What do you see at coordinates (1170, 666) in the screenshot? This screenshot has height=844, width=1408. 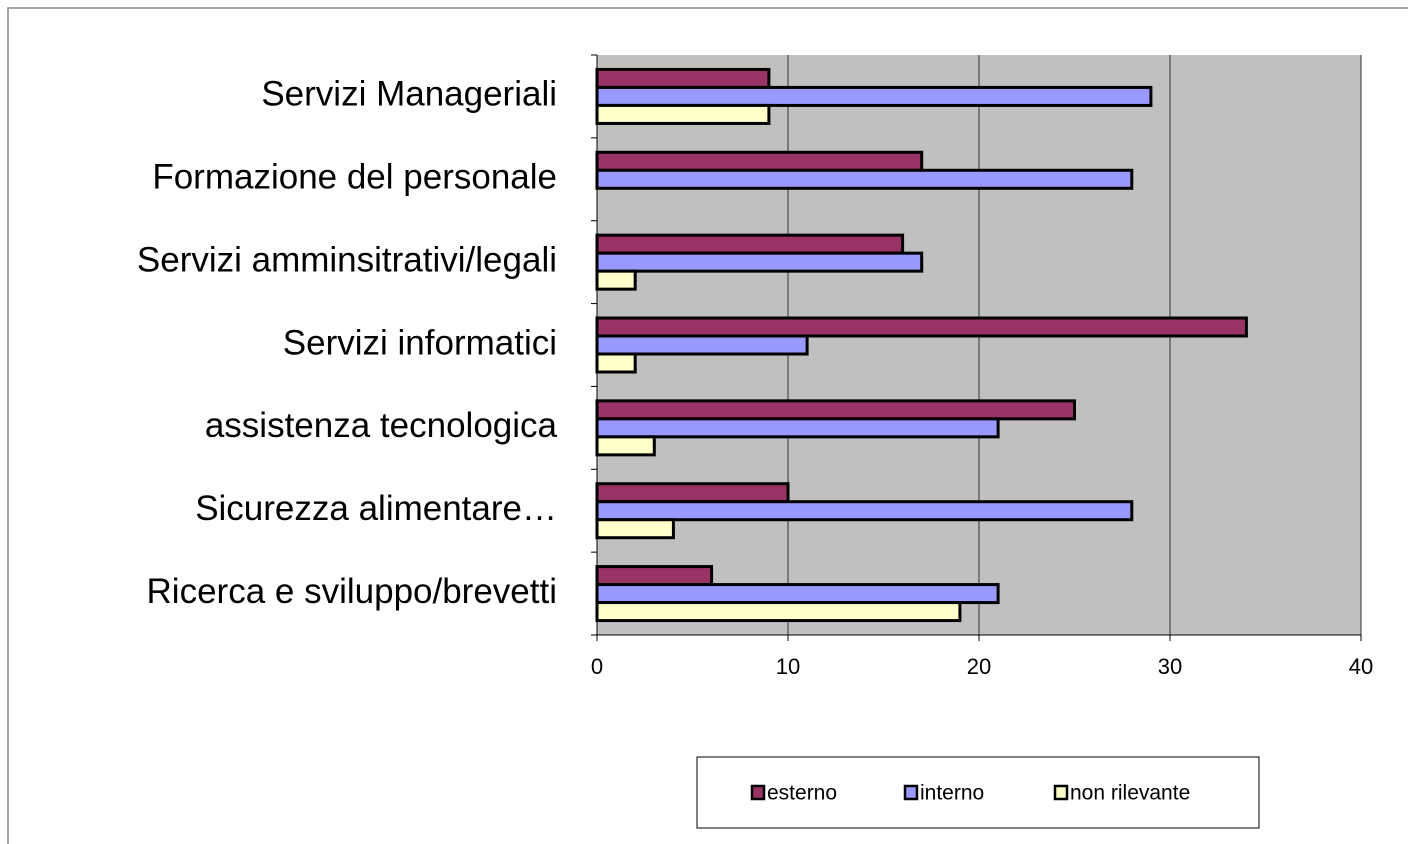 I see `x-tick-label: 30` at bounding box center [1170, 666].